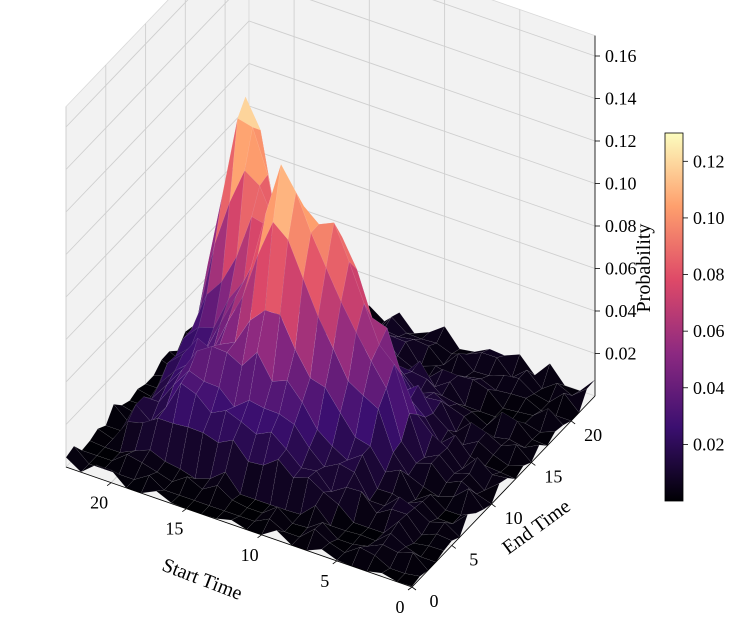 The width and height of the screenshot is (739, 636). I want to click on z-tick-label: 0.14, so click(621, 99).